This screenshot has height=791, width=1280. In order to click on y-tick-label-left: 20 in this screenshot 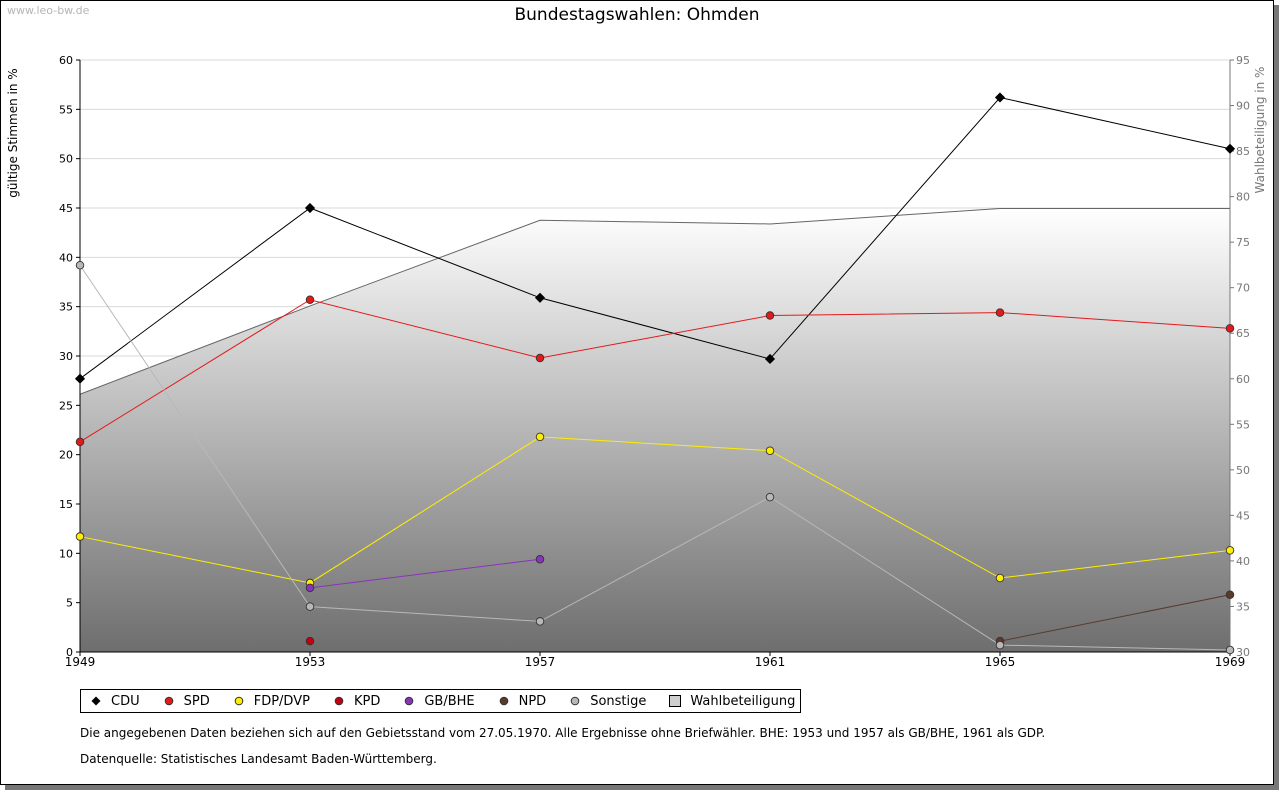, I will do `click(66, 455)`.